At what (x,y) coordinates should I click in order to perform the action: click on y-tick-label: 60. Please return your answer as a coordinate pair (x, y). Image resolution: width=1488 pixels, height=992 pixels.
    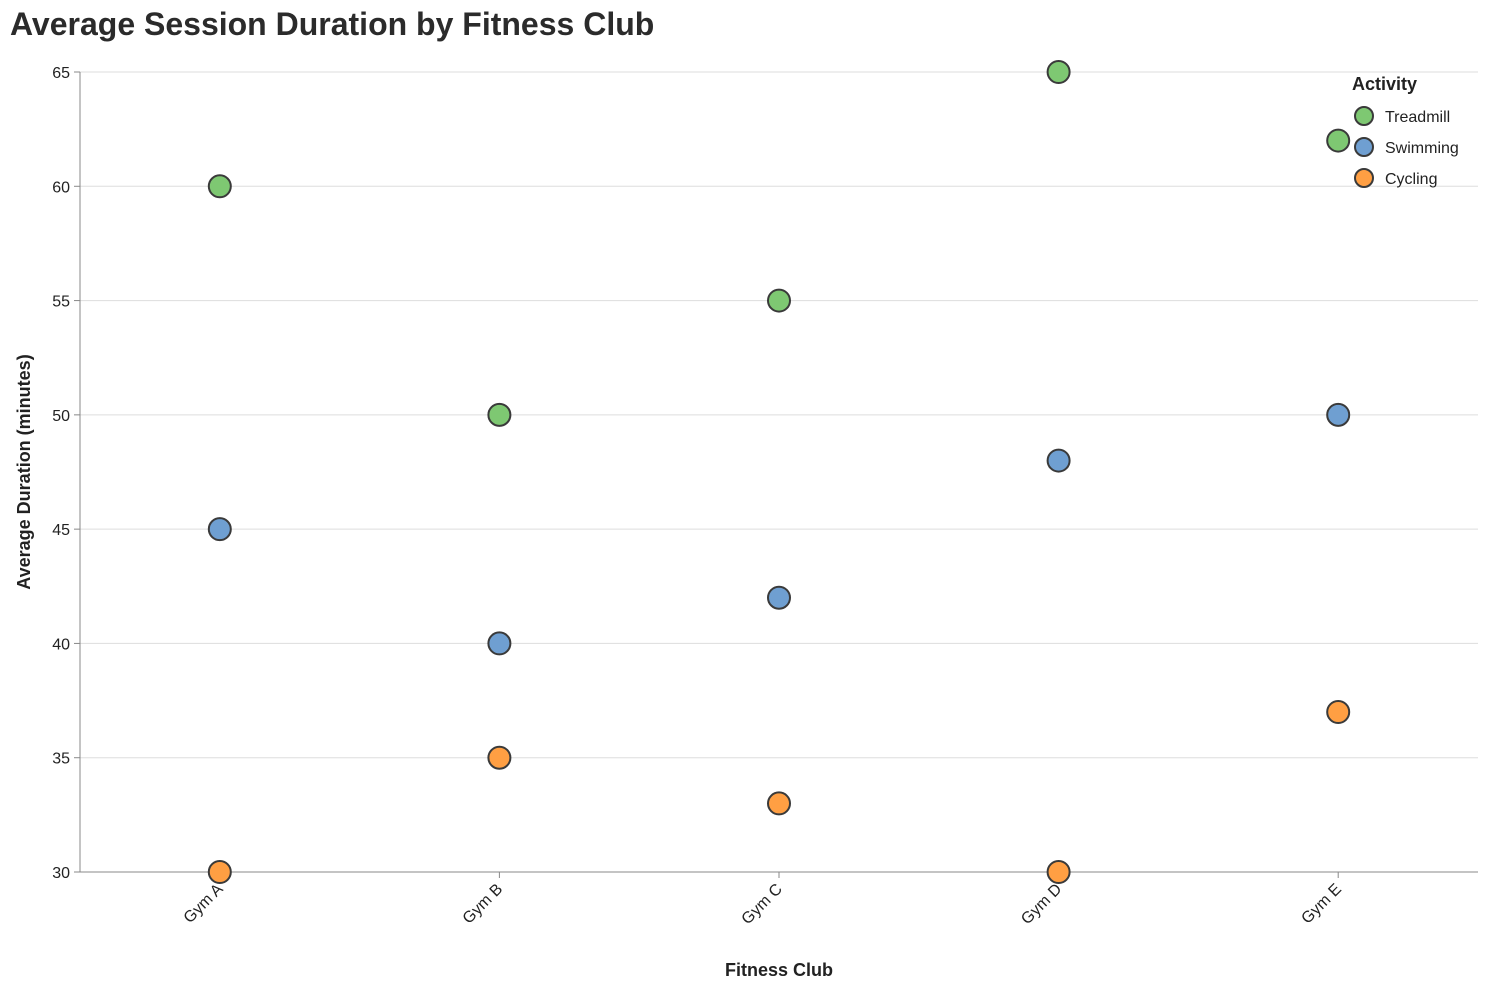
    Looking at the image, I should click on (61, 187).